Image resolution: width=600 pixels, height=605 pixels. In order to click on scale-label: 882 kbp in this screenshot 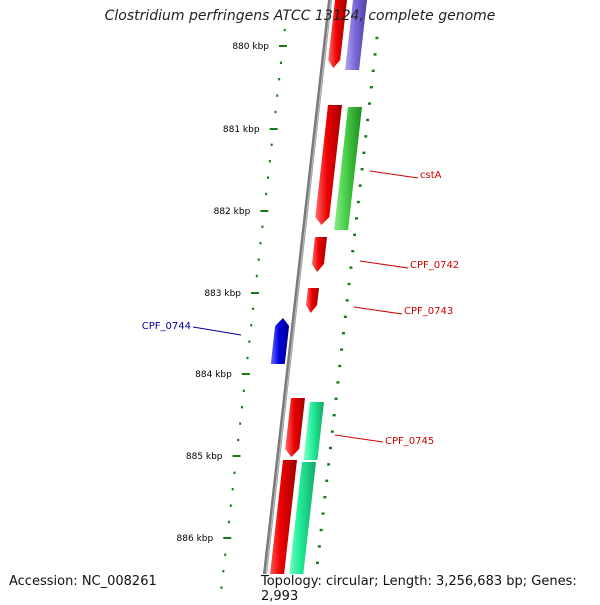, I will do `click(232, 212)`.